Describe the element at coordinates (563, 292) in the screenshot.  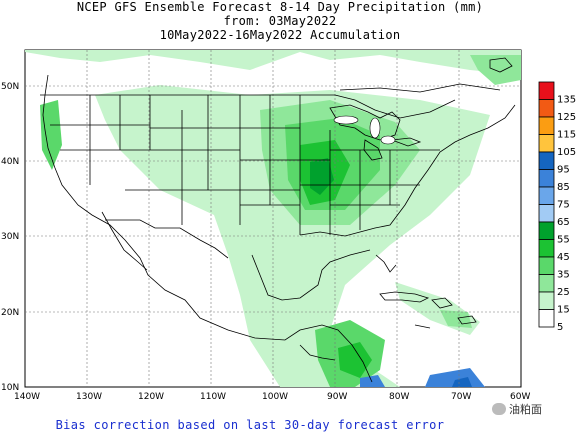
I see `legend-label: 25` at that location.